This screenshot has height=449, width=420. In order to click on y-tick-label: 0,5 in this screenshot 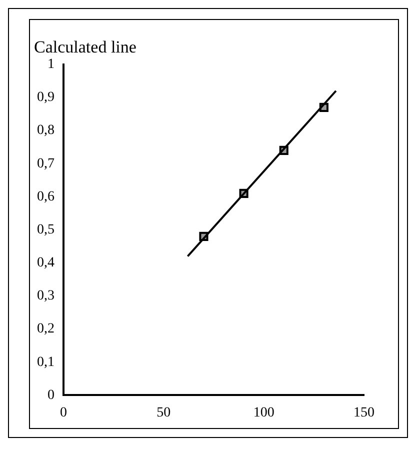, I will do `click(45, 230)`.